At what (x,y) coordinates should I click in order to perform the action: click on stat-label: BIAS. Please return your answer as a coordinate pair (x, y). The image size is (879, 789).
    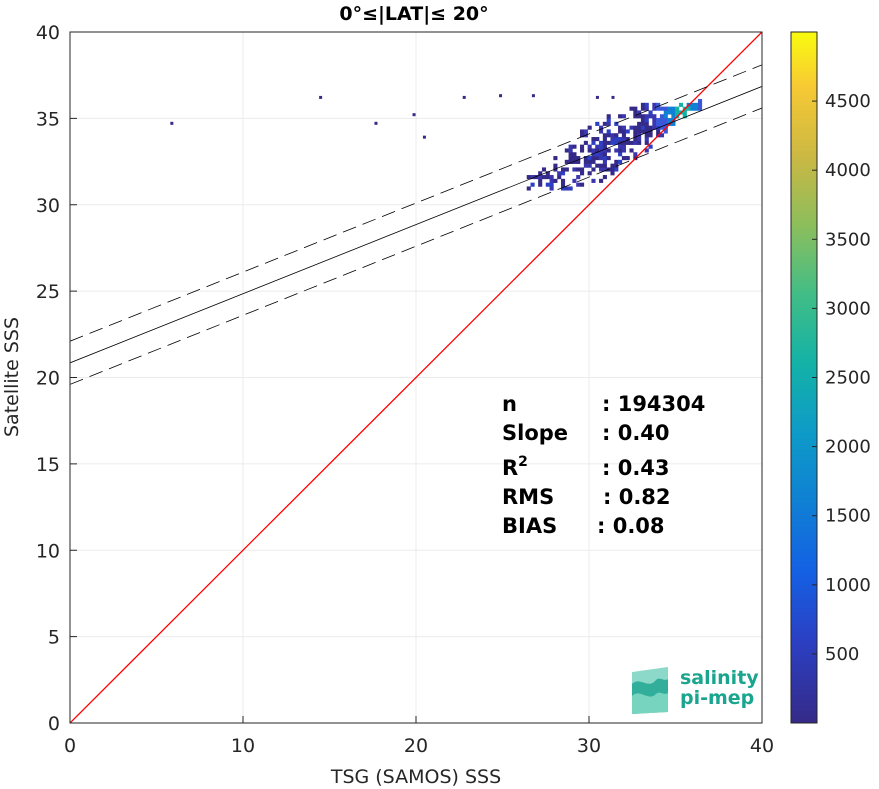
    Looking at the image, I should click on (529, 526).